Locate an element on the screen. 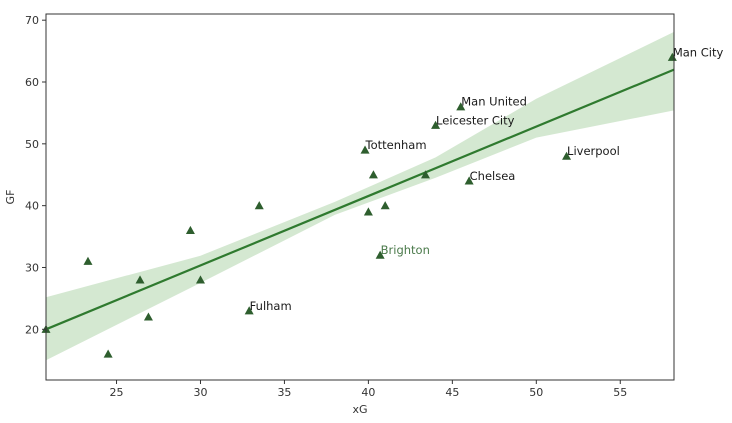 Image resolution: width=732 pixels, height=423 pixels. y-axis-label: GF is located at coordinates (10, 197).